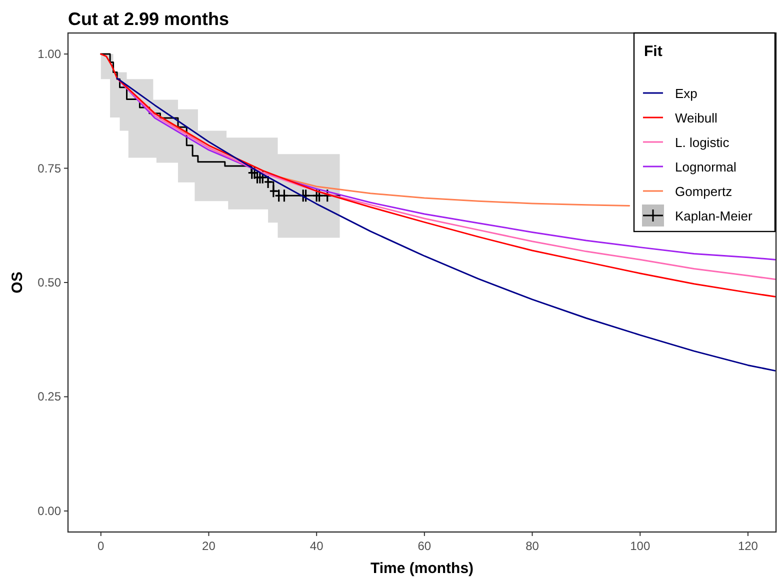 This screenshot has height=577, width=777. Describe the element at coordinates (640, 546) in the screenshot. I see `x-tick-label: 100` at that location.